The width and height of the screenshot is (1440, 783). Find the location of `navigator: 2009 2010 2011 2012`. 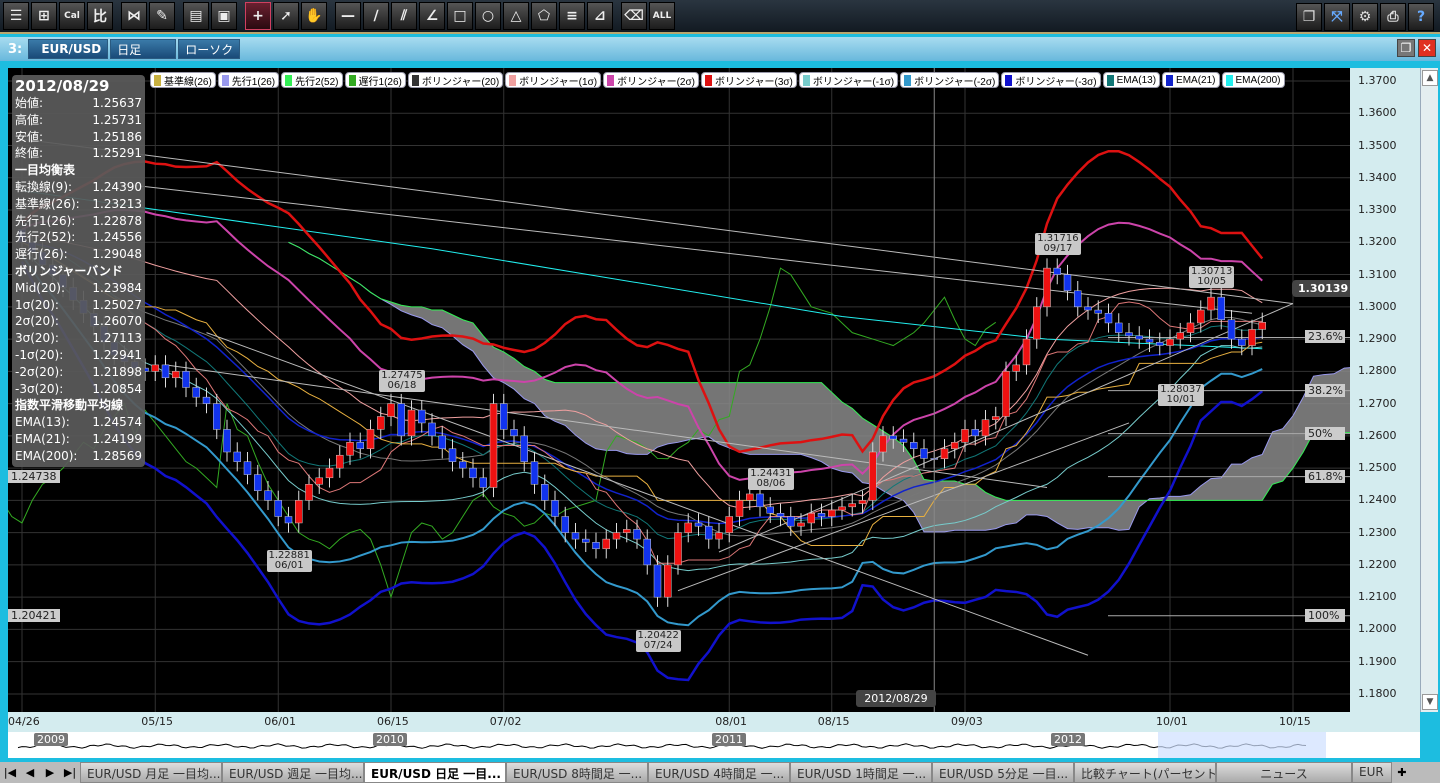

navigator: 2009 2010 2011 2012 is located at coordinates (714, 745).